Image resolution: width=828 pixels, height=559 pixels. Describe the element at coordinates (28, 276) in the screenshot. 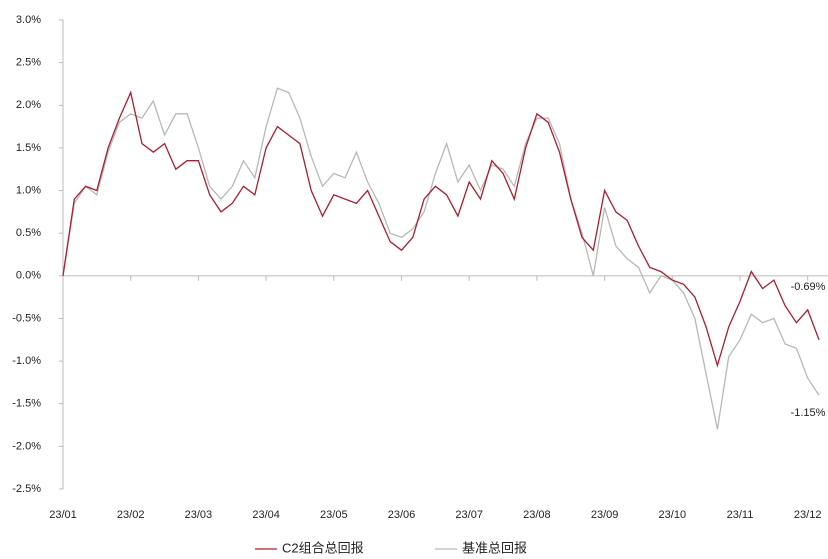

I see `y-tick-label: 0.0%` at that location.